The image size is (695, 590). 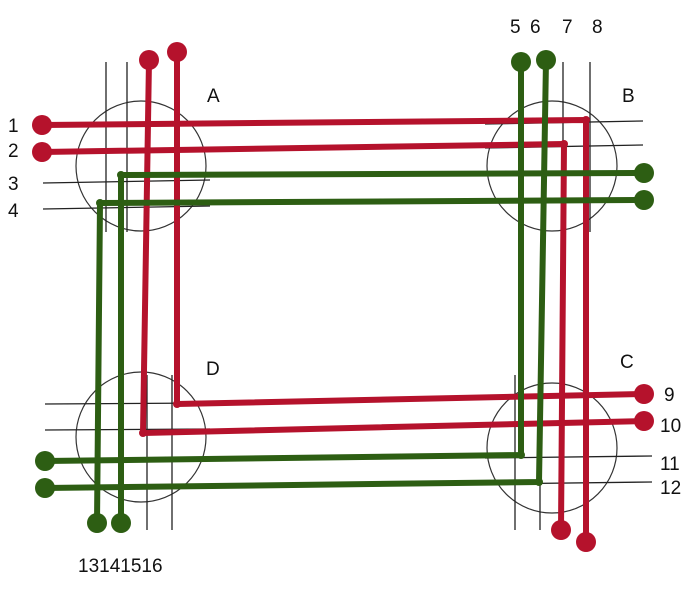 What do you see at coordinates (670, 488) in the screenshot?
I see `port-label-12: 12` at bounding box center [670, 488].